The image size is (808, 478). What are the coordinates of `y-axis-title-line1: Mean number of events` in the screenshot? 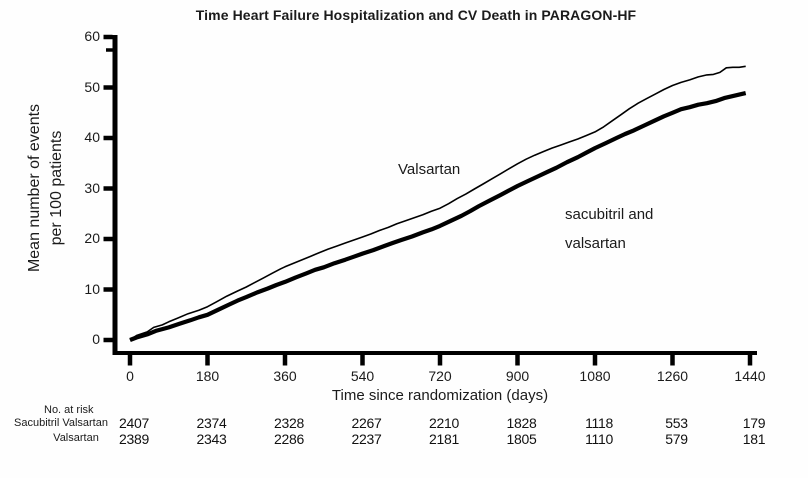 It's located at (34, 188).